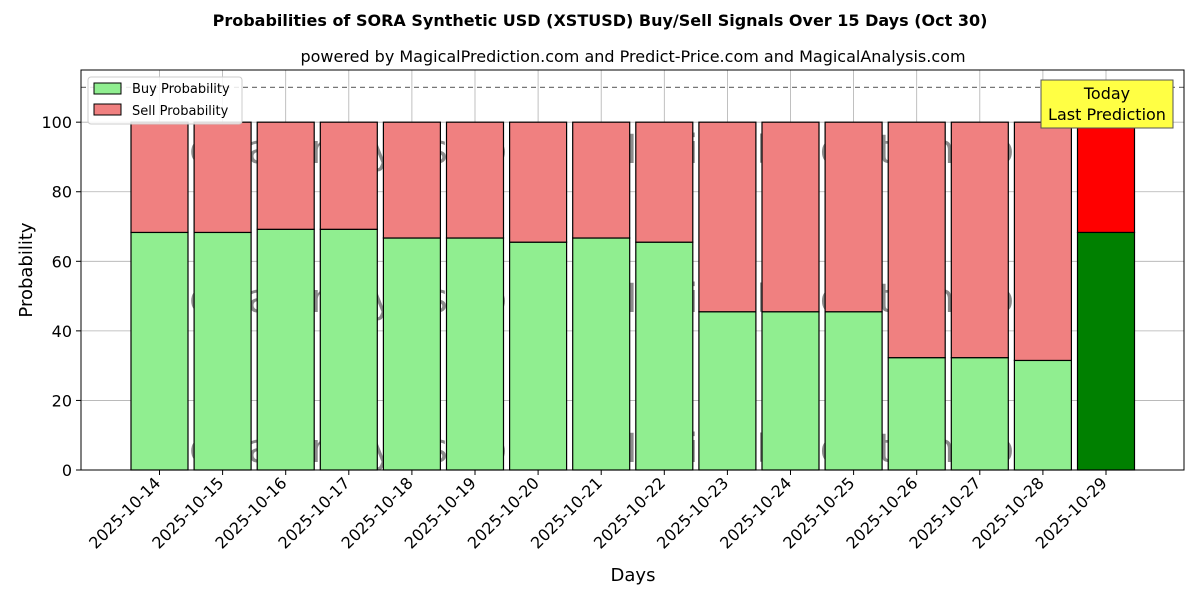 Image resolution: width=1200 pixels, height=600 pixels. Describe the element at coordinates (56, 122) in the screenshot. I see `y-tick-label: 100` at that location.